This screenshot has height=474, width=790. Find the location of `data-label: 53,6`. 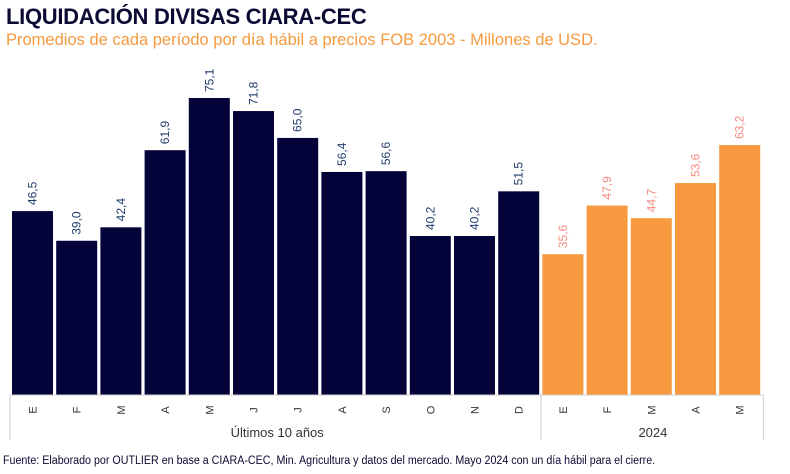

data-label: 53,6 is located at coordinates (696, 165).